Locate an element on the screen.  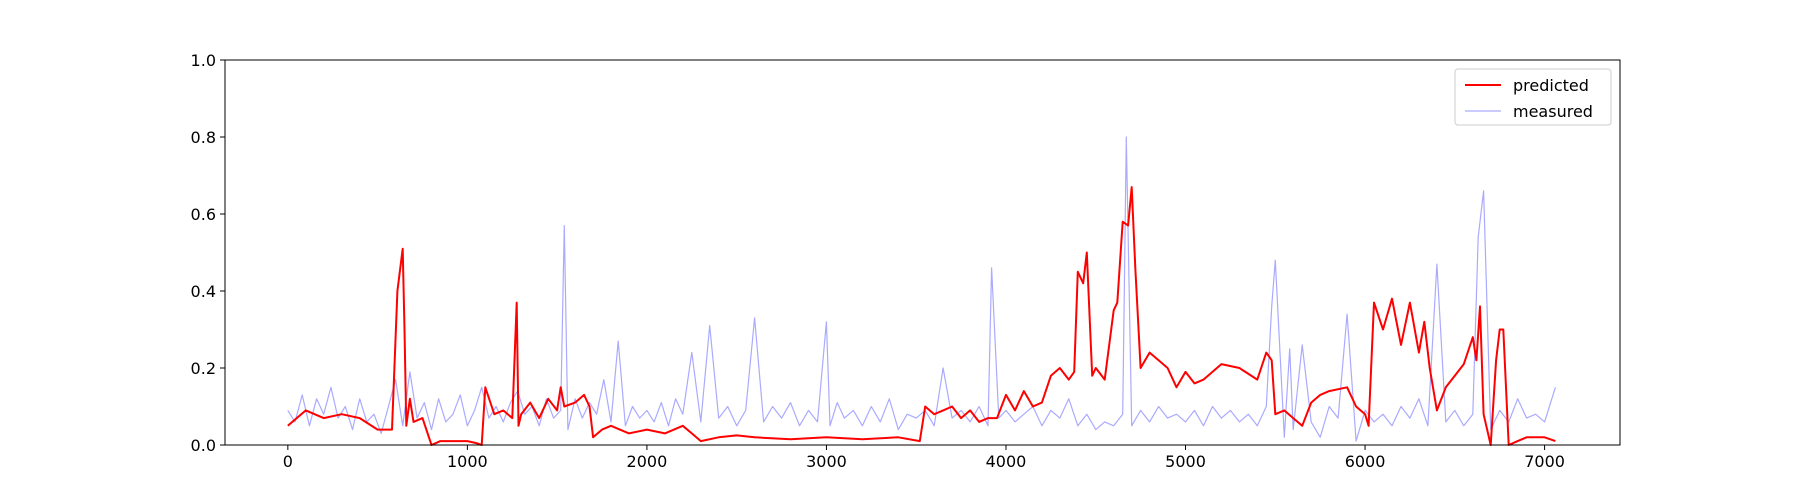
x-tick-label: 5000 is located at coordinates (1185, 461).